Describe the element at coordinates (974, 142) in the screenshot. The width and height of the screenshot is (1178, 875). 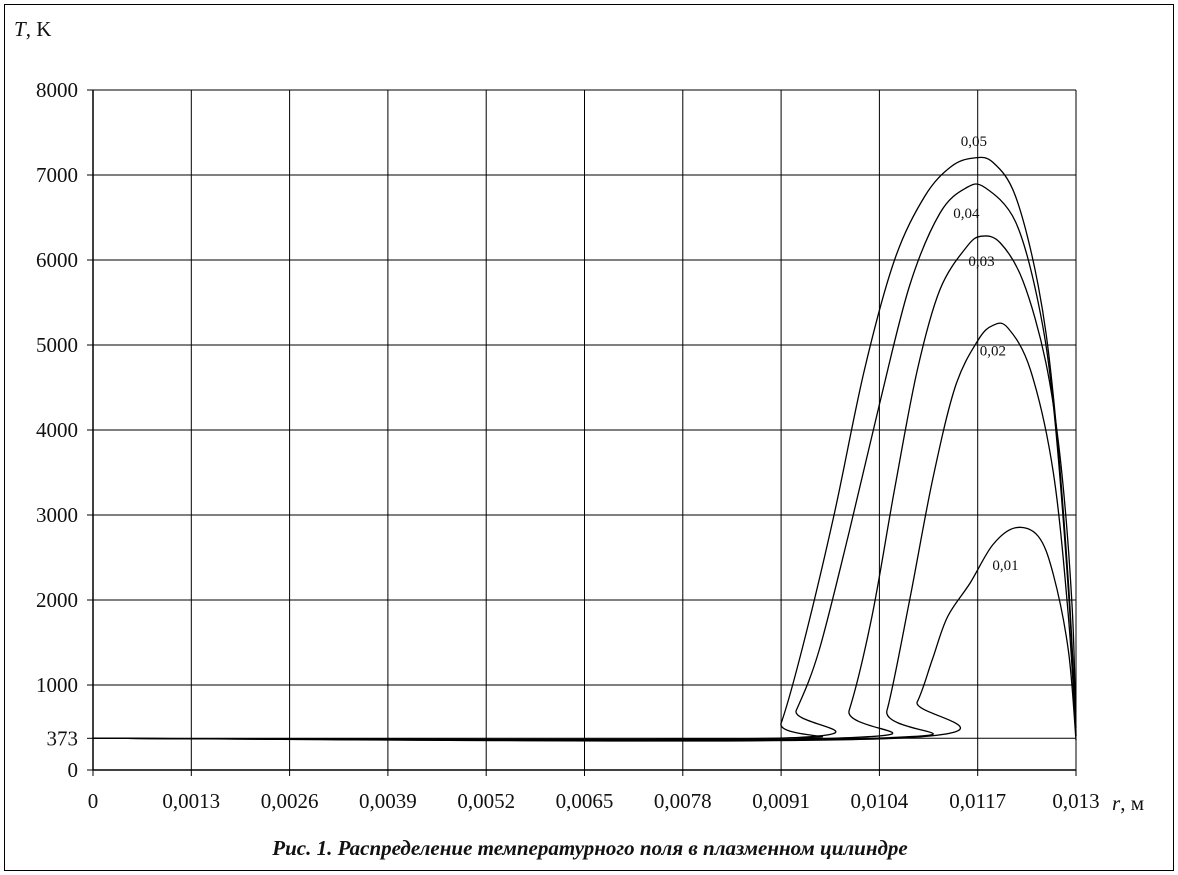
I see `series-label: 0,05` at that location.